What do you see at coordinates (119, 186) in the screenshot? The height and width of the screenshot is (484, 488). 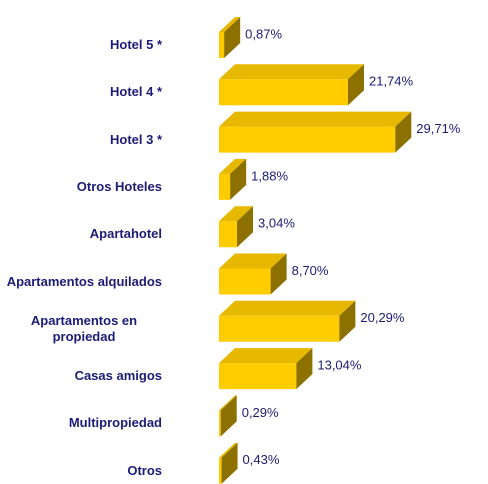 I see `category-text: Otros Hoteles` at bounding box center [119, 186].